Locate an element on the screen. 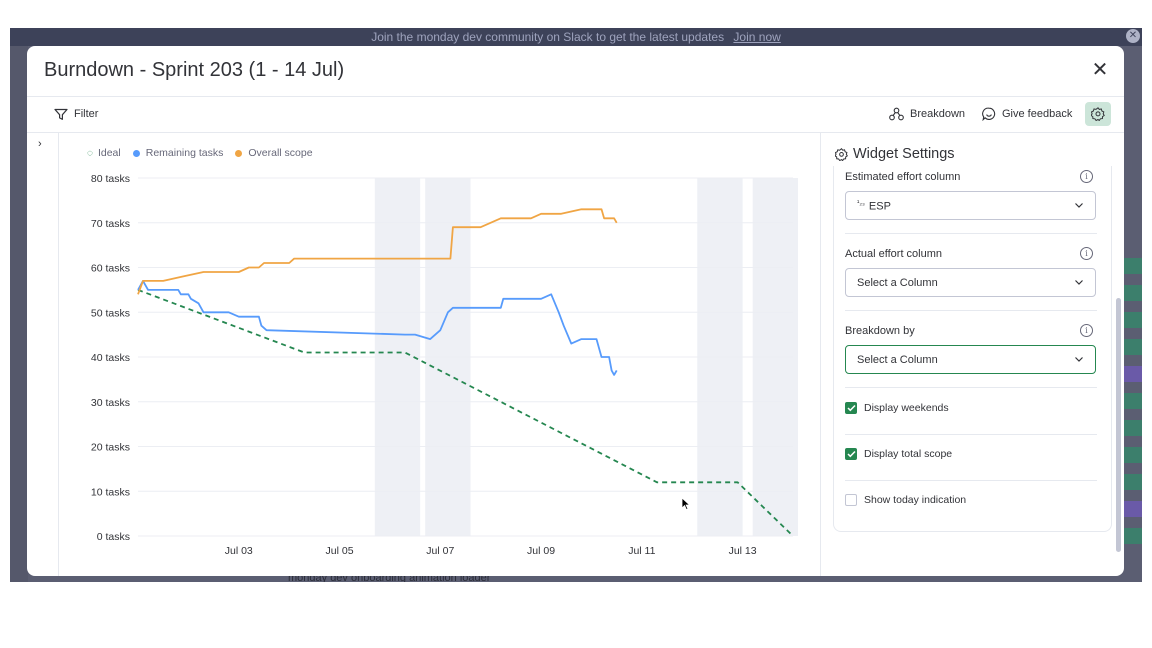  breakdown-icon is located at coordinates (896, 114).